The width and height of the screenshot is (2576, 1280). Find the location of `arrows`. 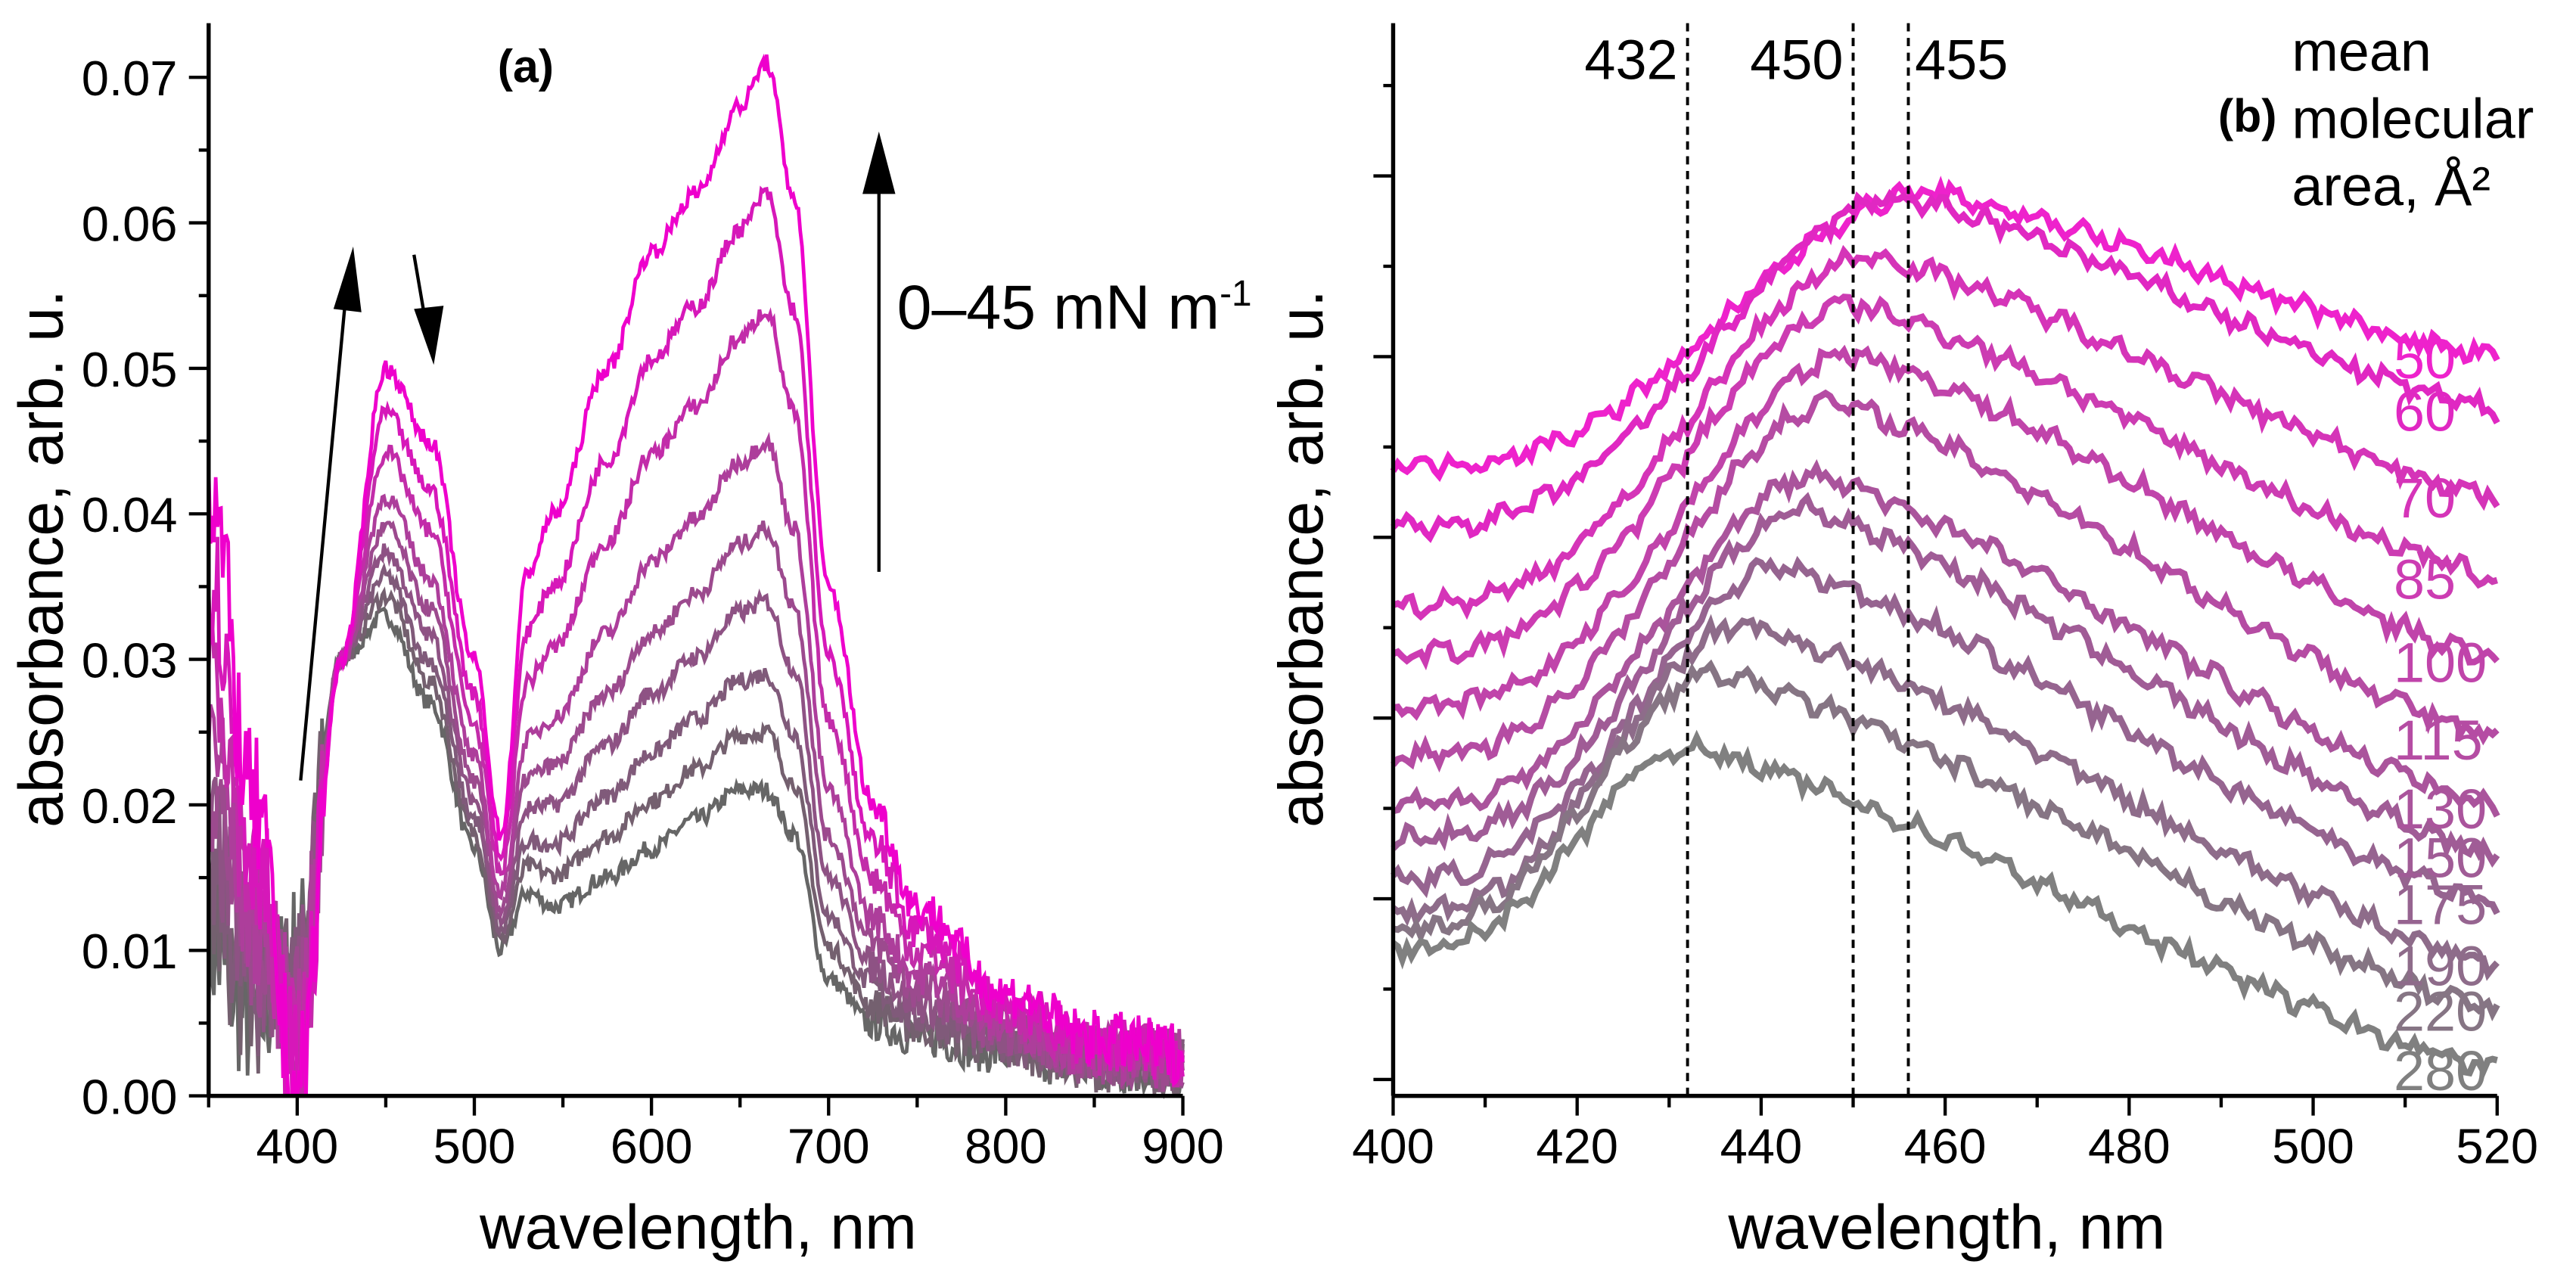

arrows is located at coordinates (597, 456).